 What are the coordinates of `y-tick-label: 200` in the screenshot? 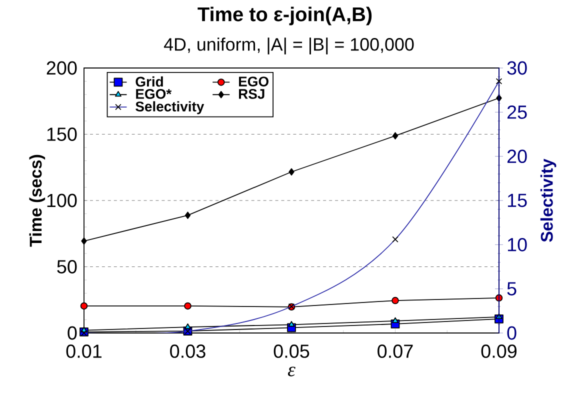 It's located at (61, 68).